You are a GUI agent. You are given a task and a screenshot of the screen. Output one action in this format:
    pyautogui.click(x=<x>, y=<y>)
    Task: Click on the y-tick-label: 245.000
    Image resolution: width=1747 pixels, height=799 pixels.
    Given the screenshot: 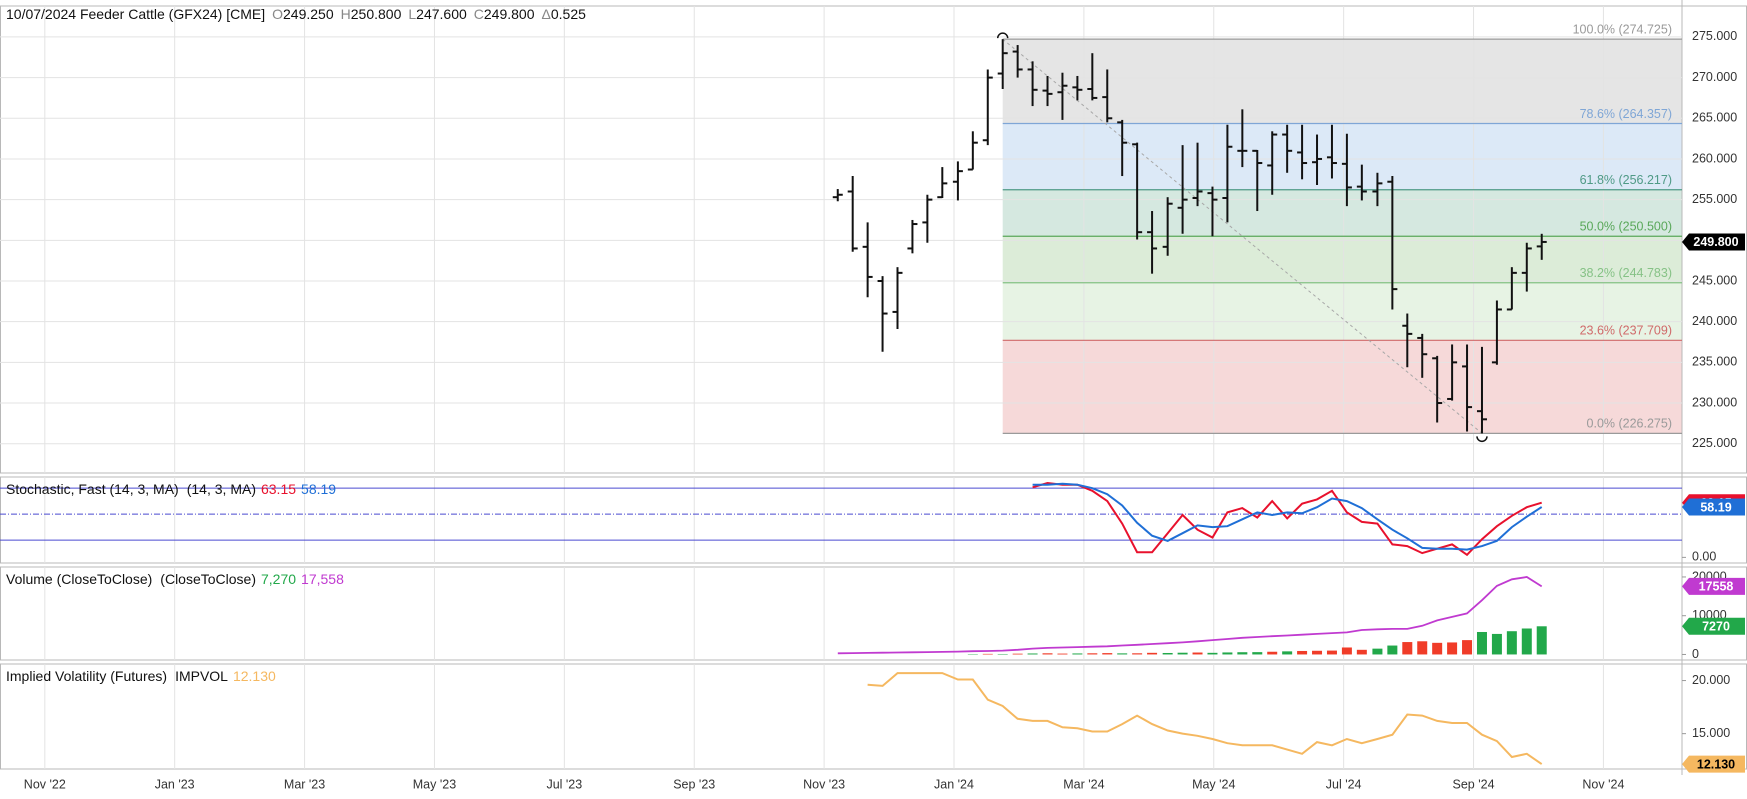 What is the action you would take?
    pyautogui.click(x=1714, y=280)
    